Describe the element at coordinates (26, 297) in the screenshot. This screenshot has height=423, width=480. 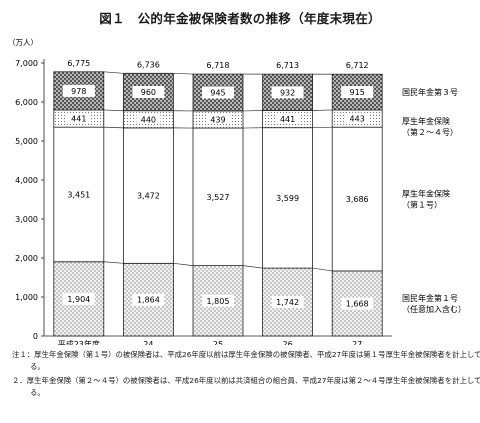
I see `y-tick-label: 1,000` at that location.